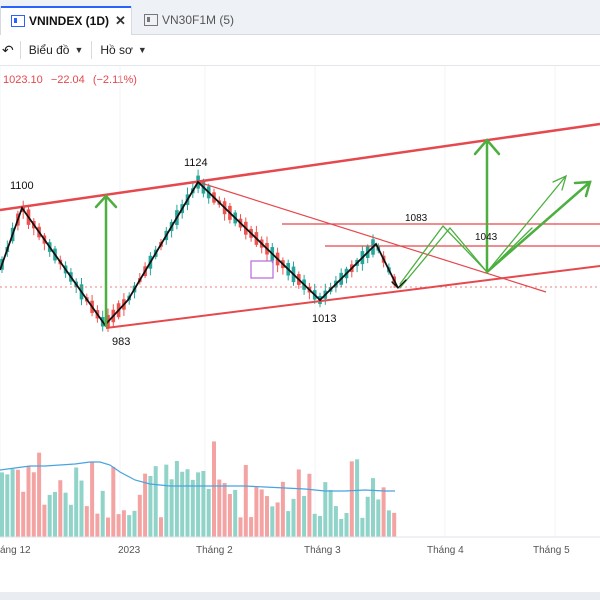 The image size is (600, 600). What do you see at coordinates (23, 80) in the screenshot?
I see `legend-price: 1023.10` at bounding box center [23, 80].